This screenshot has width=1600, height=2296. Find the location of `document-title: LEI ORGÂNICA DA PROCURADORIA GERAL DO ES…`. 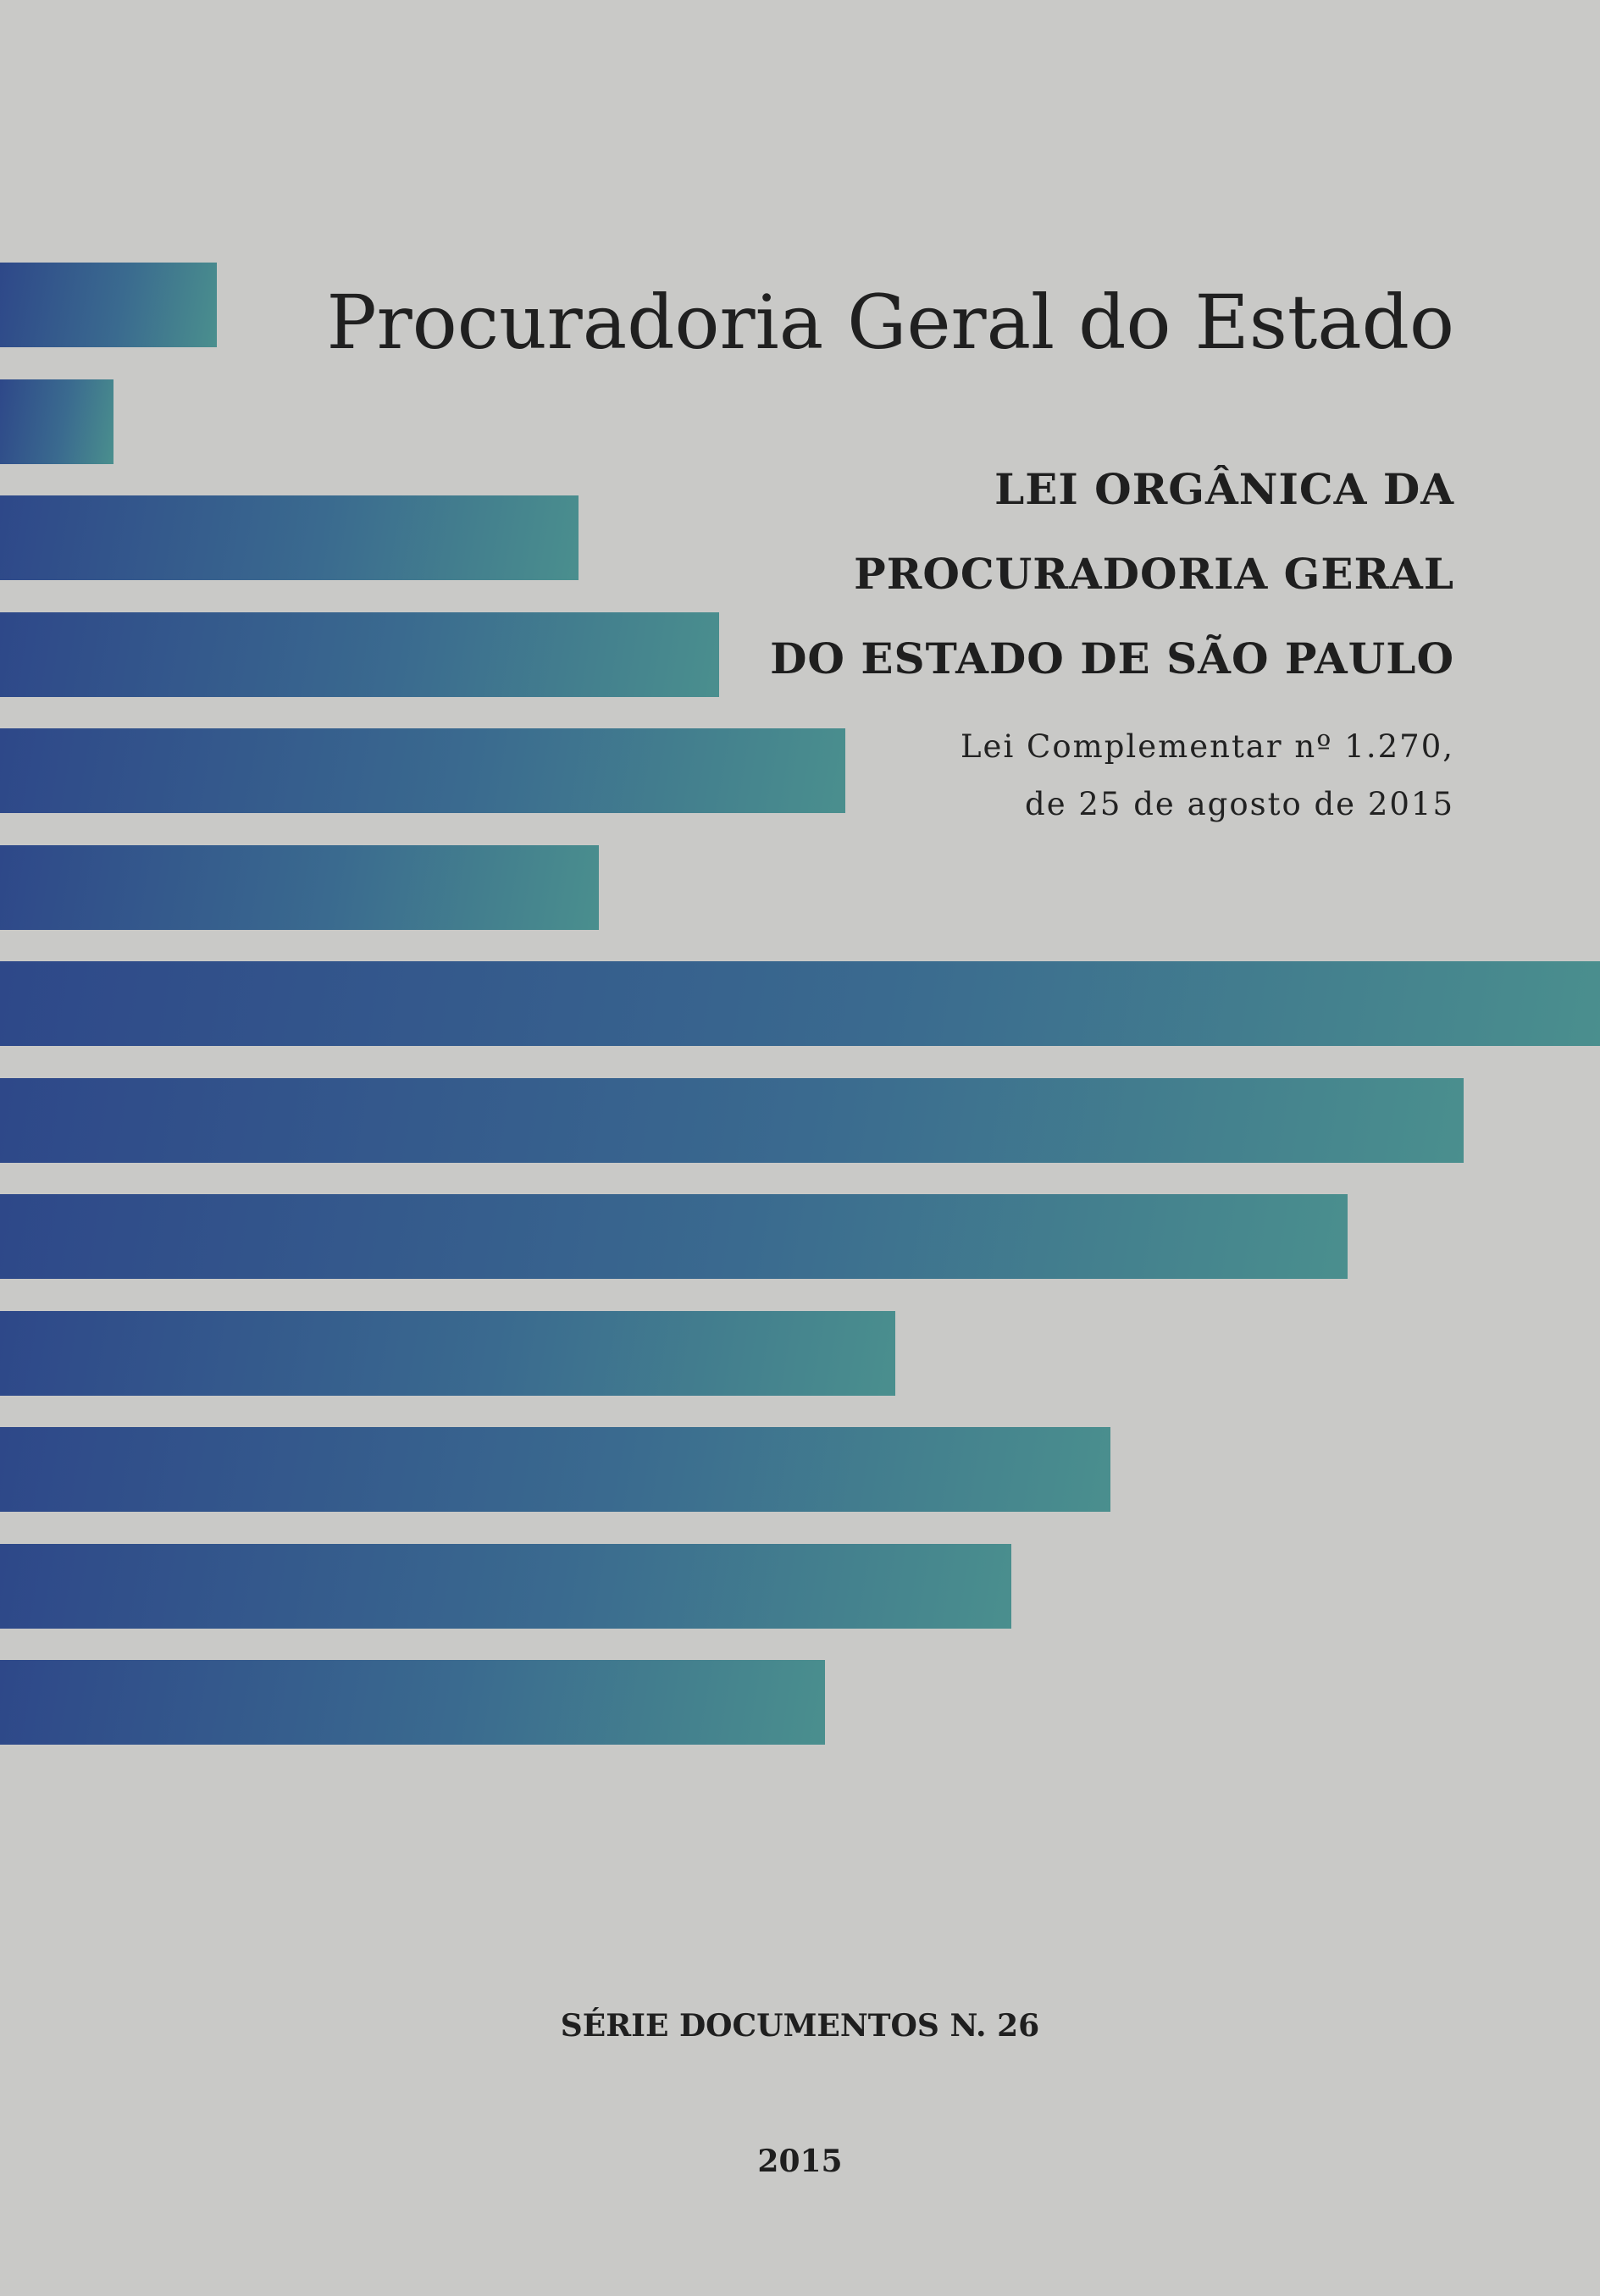

document-title: LEI ORGÂNICA DA PROCURADORIA GERAL DO ES… is located at coordinates (1112, 574).